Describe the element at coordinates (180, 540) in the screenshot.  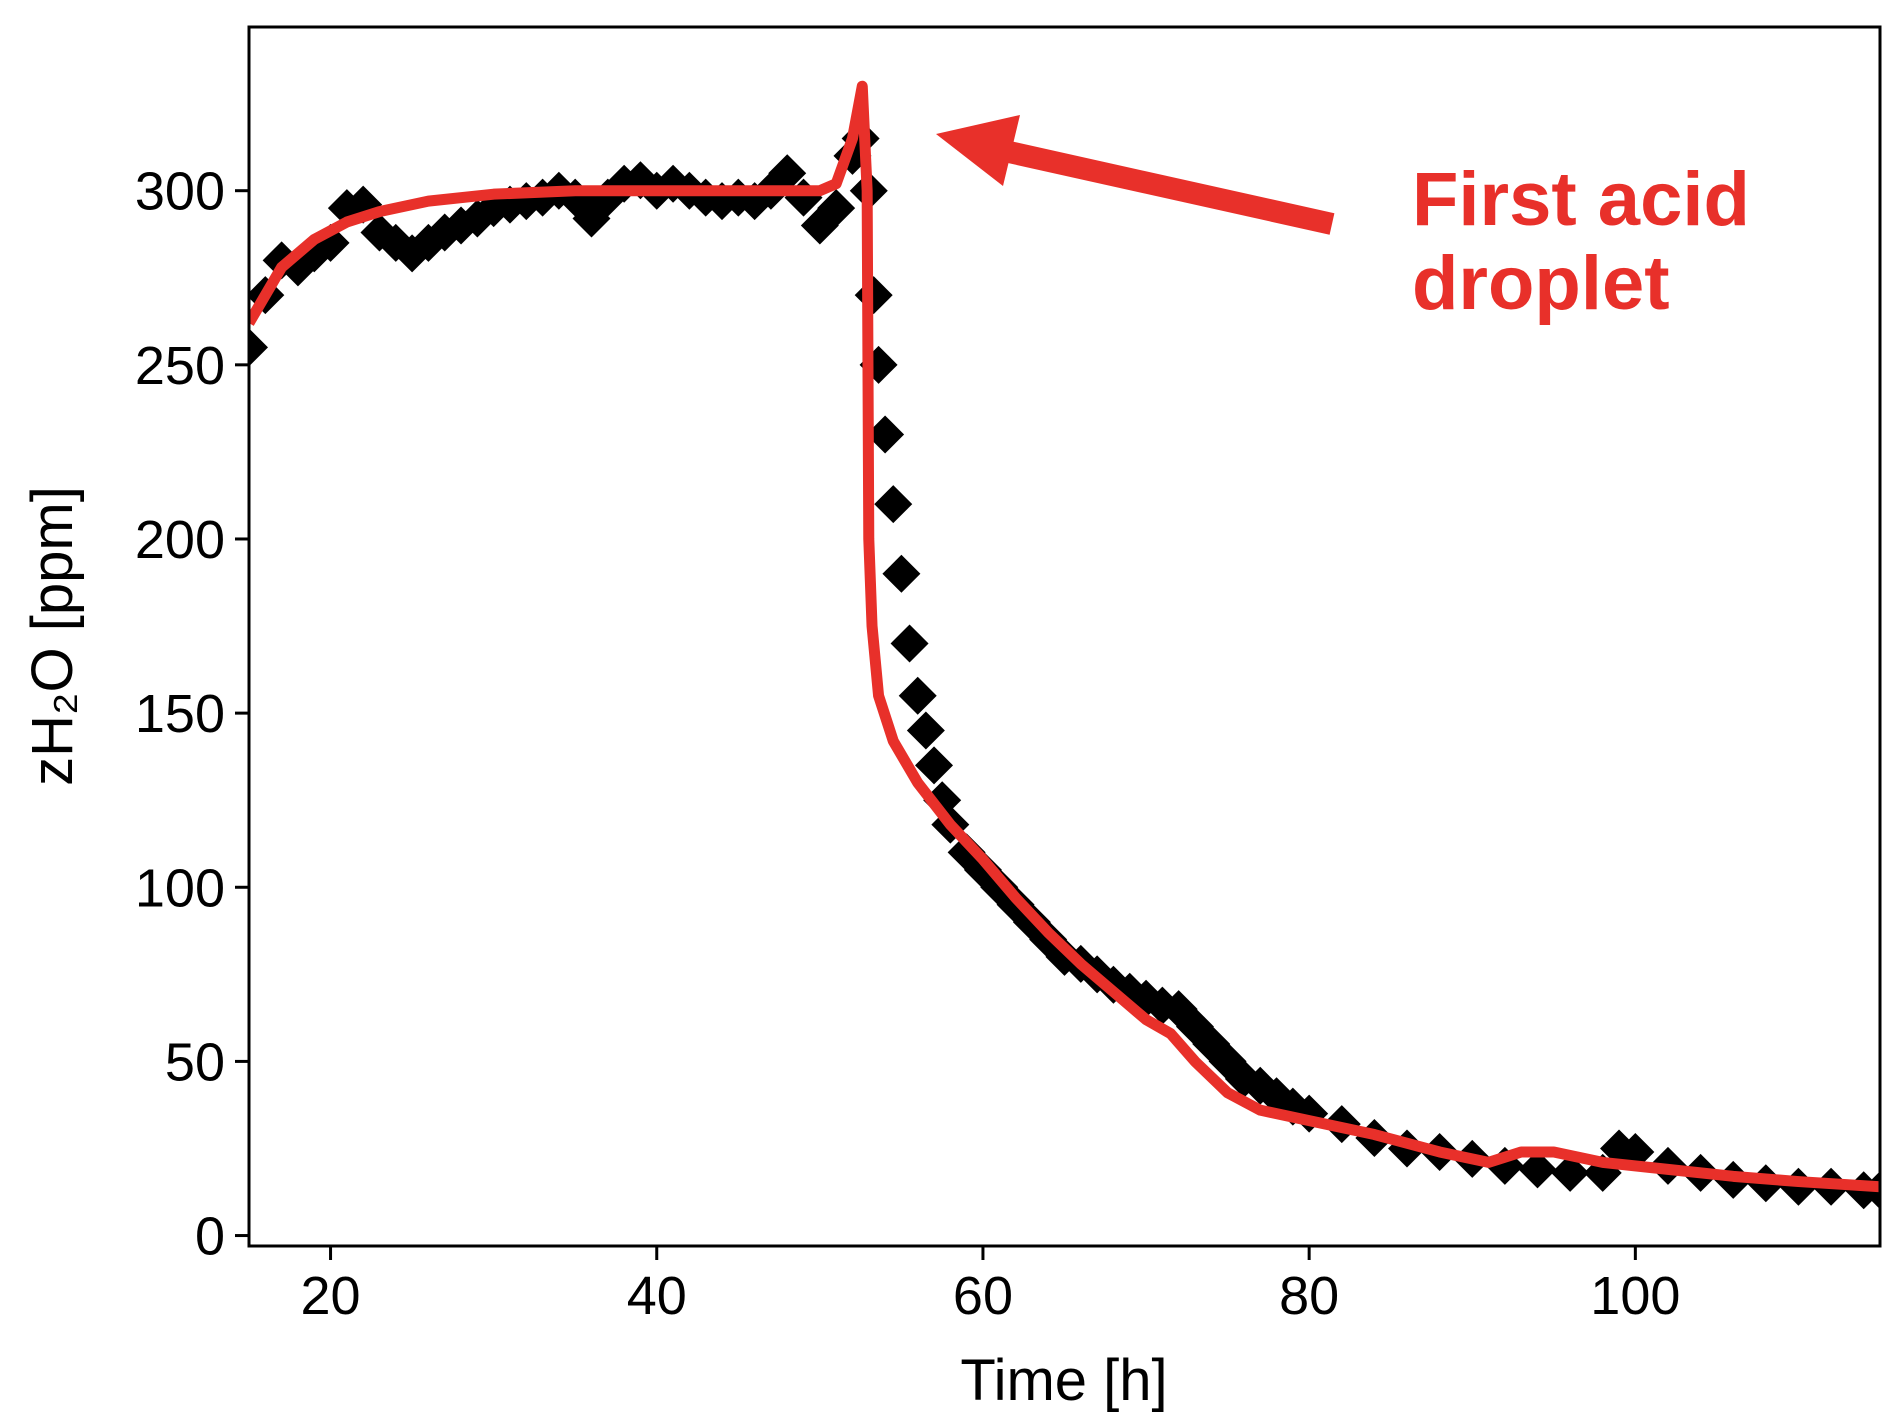
I see `y-tick-label: 200` at that location.